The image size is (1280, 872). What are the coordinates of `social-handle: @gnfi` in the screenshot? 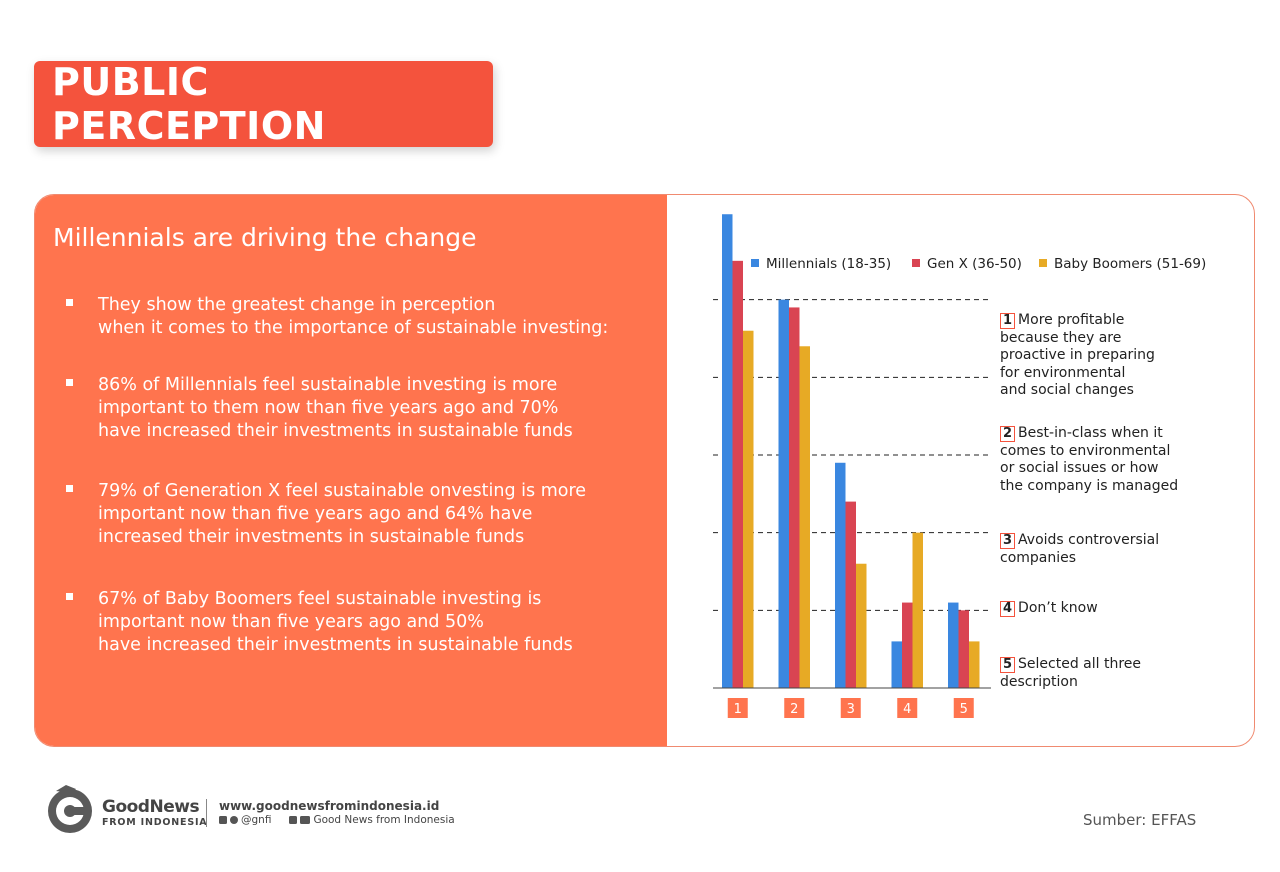 It's located at (256, 820).